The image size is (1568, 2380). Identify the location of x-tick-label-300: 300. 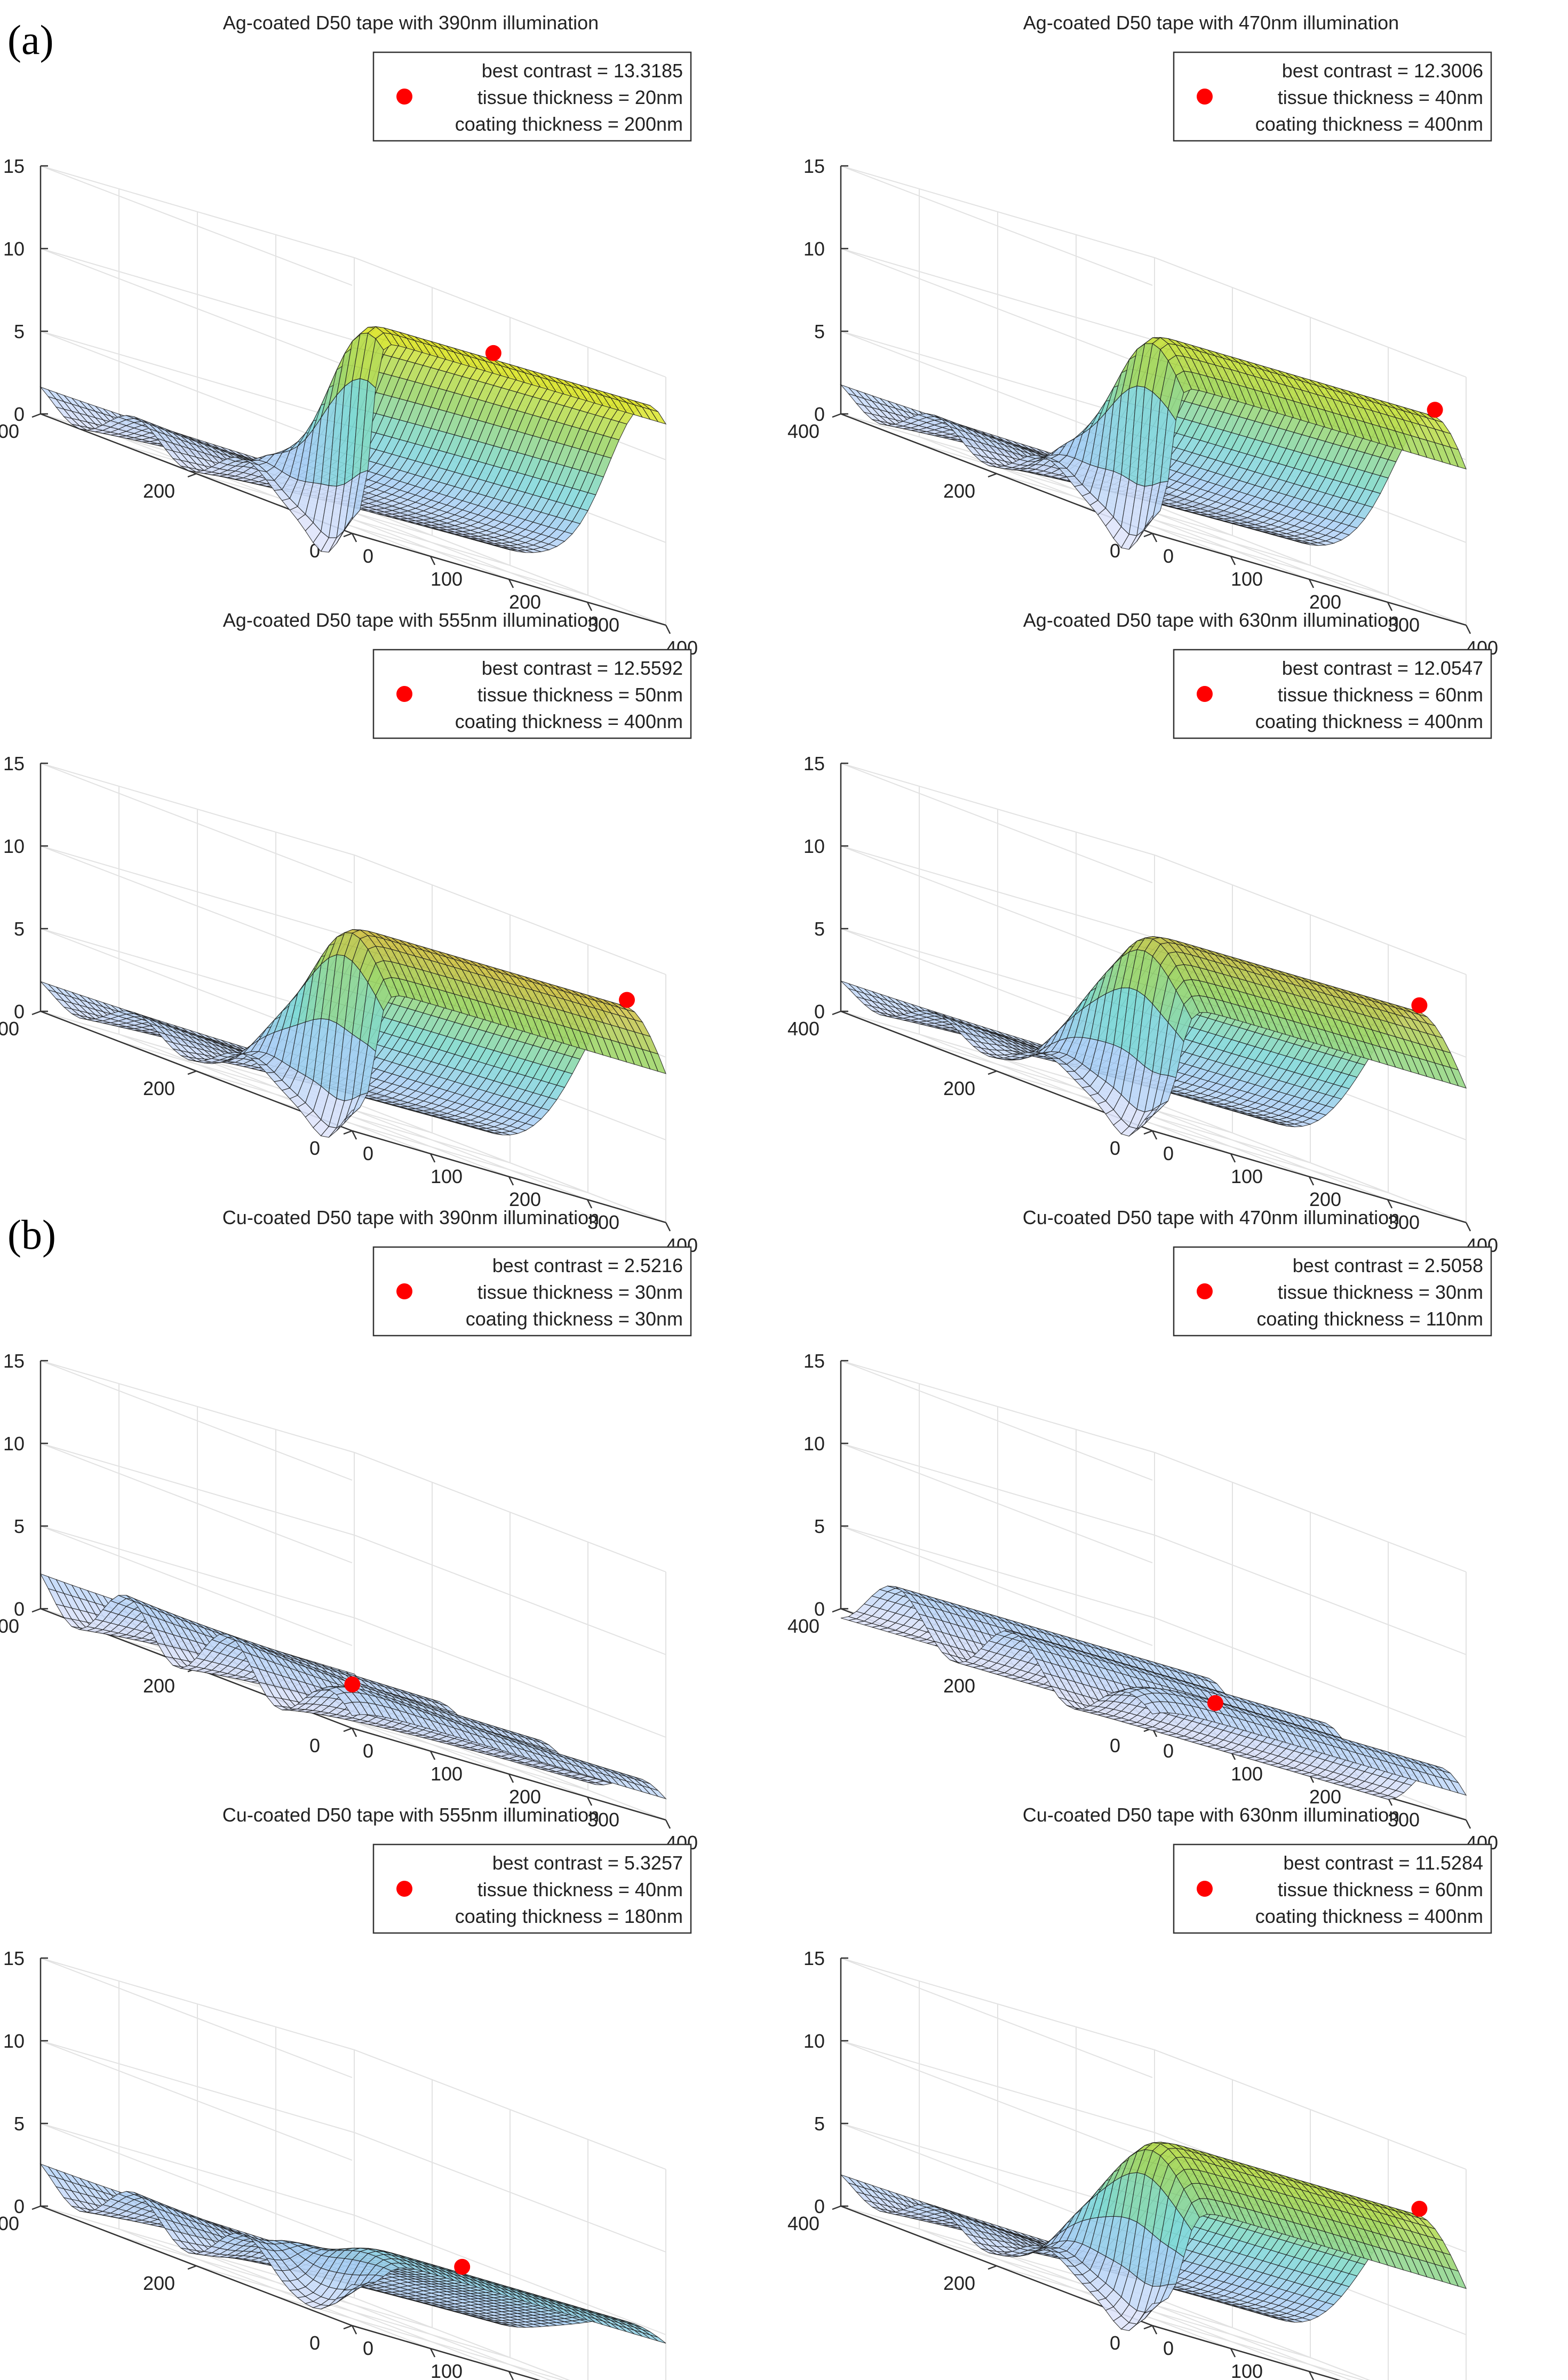
(603, 625).